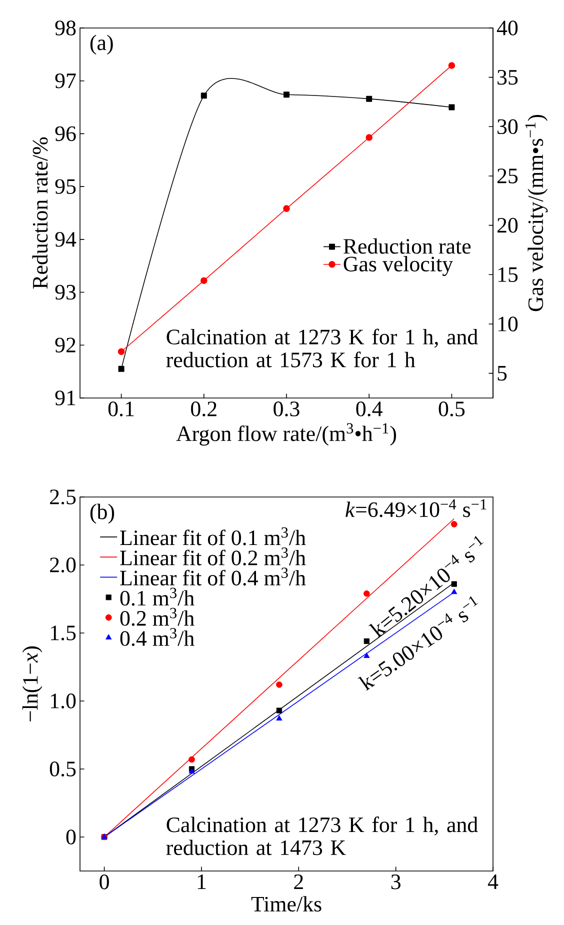 The height and width of the screenshot is (925, 564). What do you see at coordinates (508, 324) in the screenshot?
I see `y2-tick-label: 10` at bounding box center [508, 324].